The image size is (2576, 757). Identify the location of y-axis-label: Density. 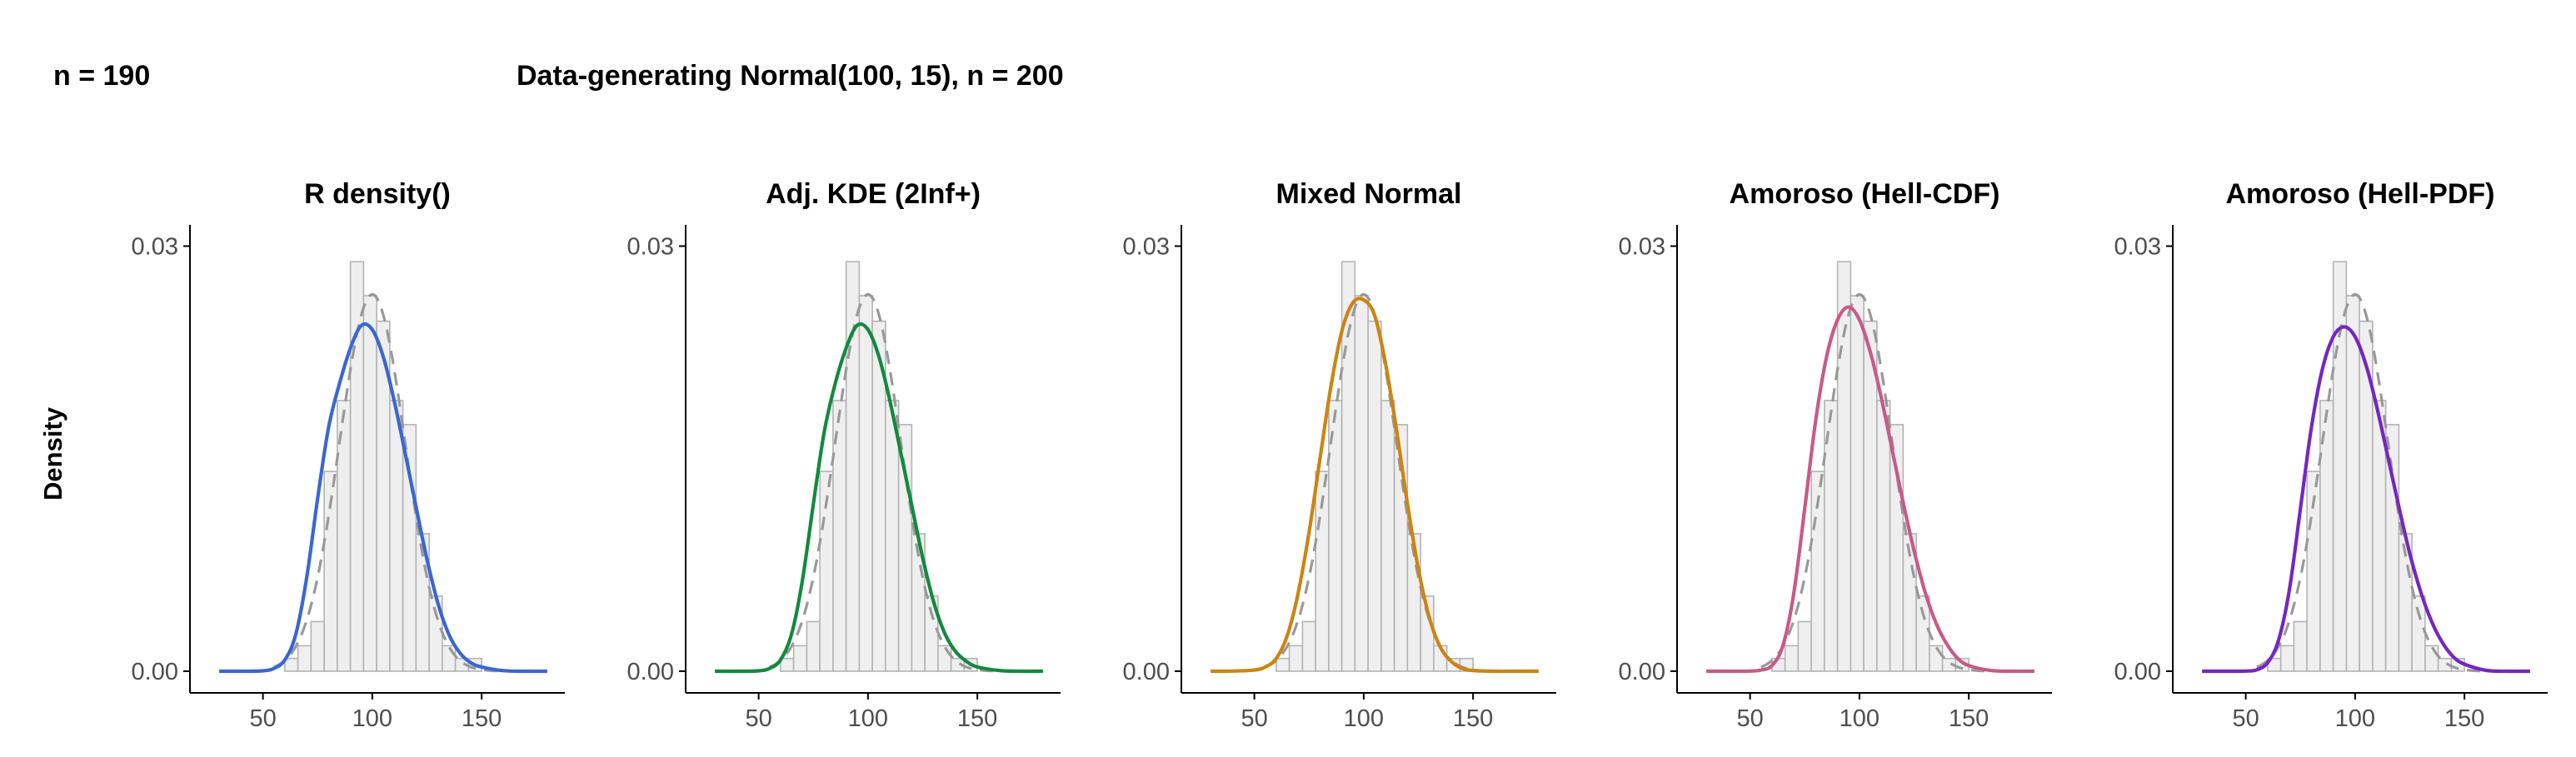
(52, 453).